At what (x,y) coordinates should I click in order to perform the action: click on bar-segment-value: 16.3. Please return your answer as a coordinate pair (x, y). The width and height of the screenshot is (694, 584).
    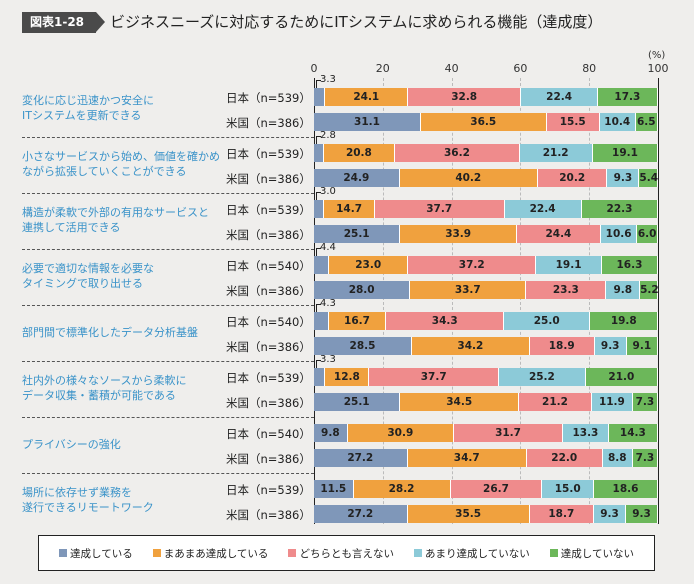
    Looking at the image, I should click on (629, 265).